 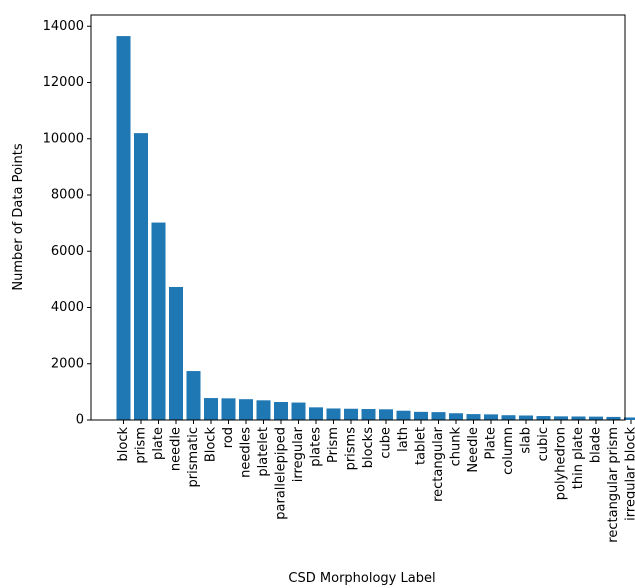 I want to click on x-tick-label: needle, so click(x=176, y=449).